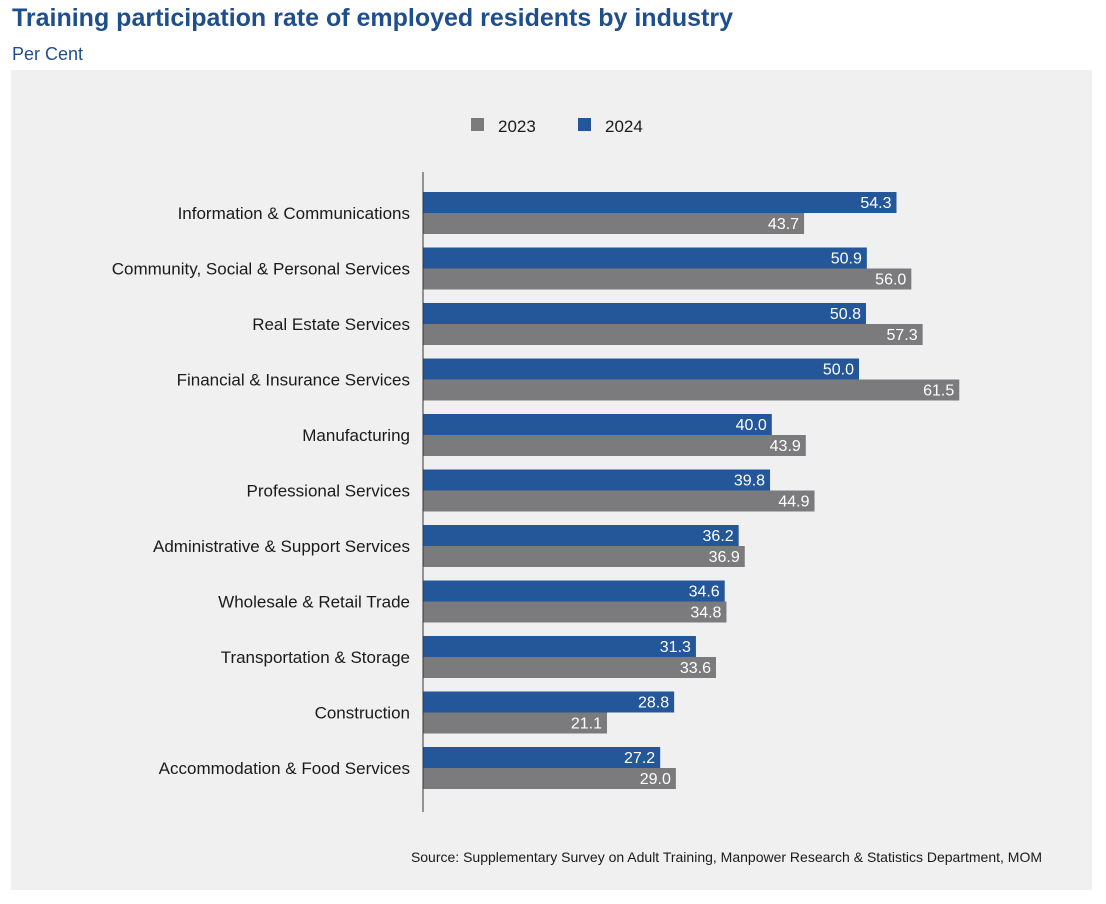 Image resolution: width=1106 pixels, height=904 pixels. I want to click on category-label: Construction, so click(362, 713).